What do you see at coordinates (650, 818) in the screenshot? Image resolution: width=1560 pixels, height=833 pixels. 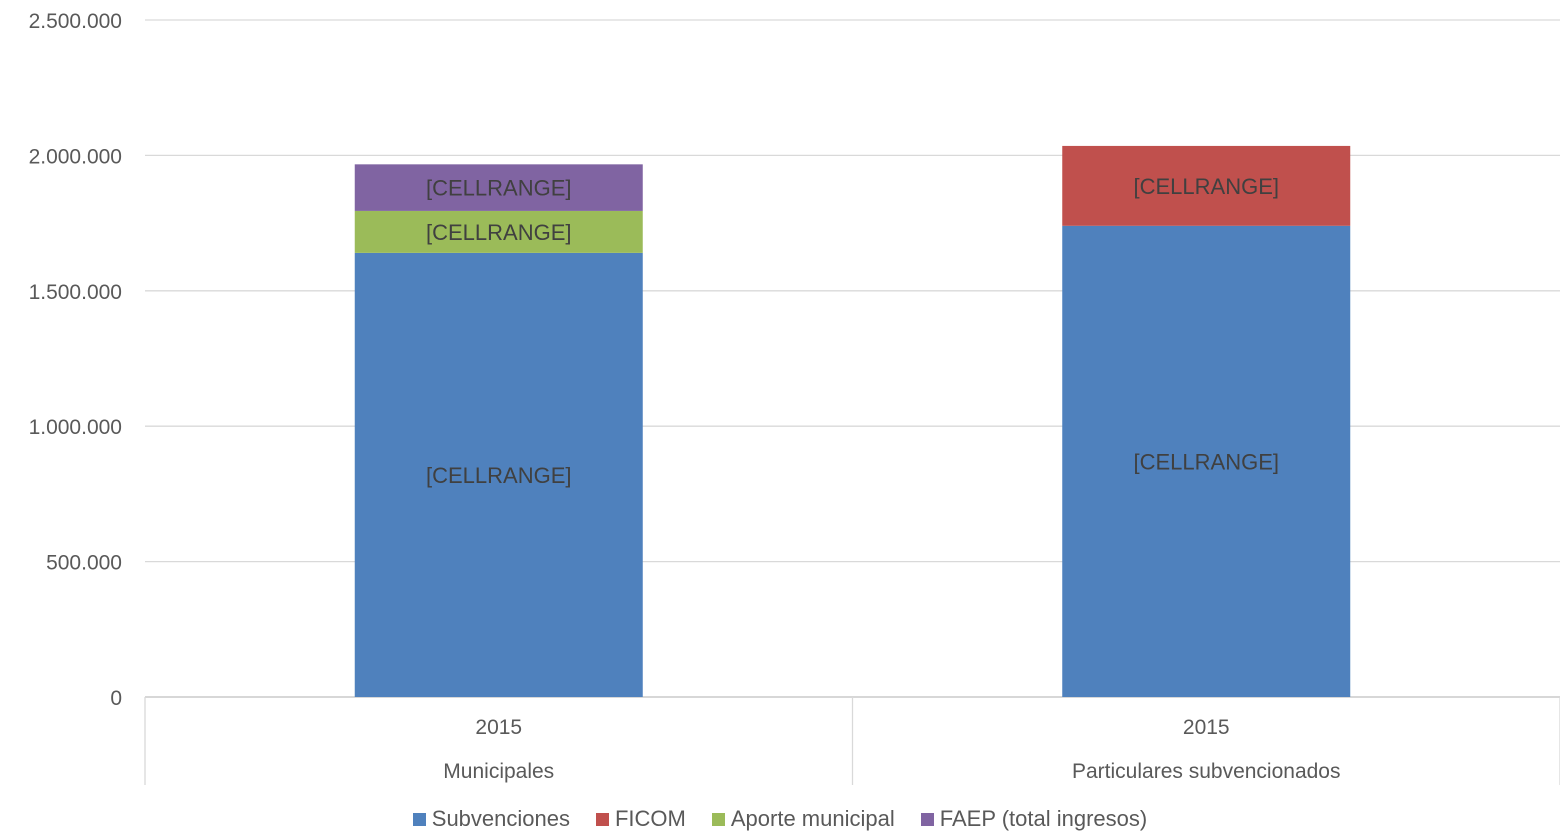 I see `legend-label: FICOM` at bounding box center [650, 818].